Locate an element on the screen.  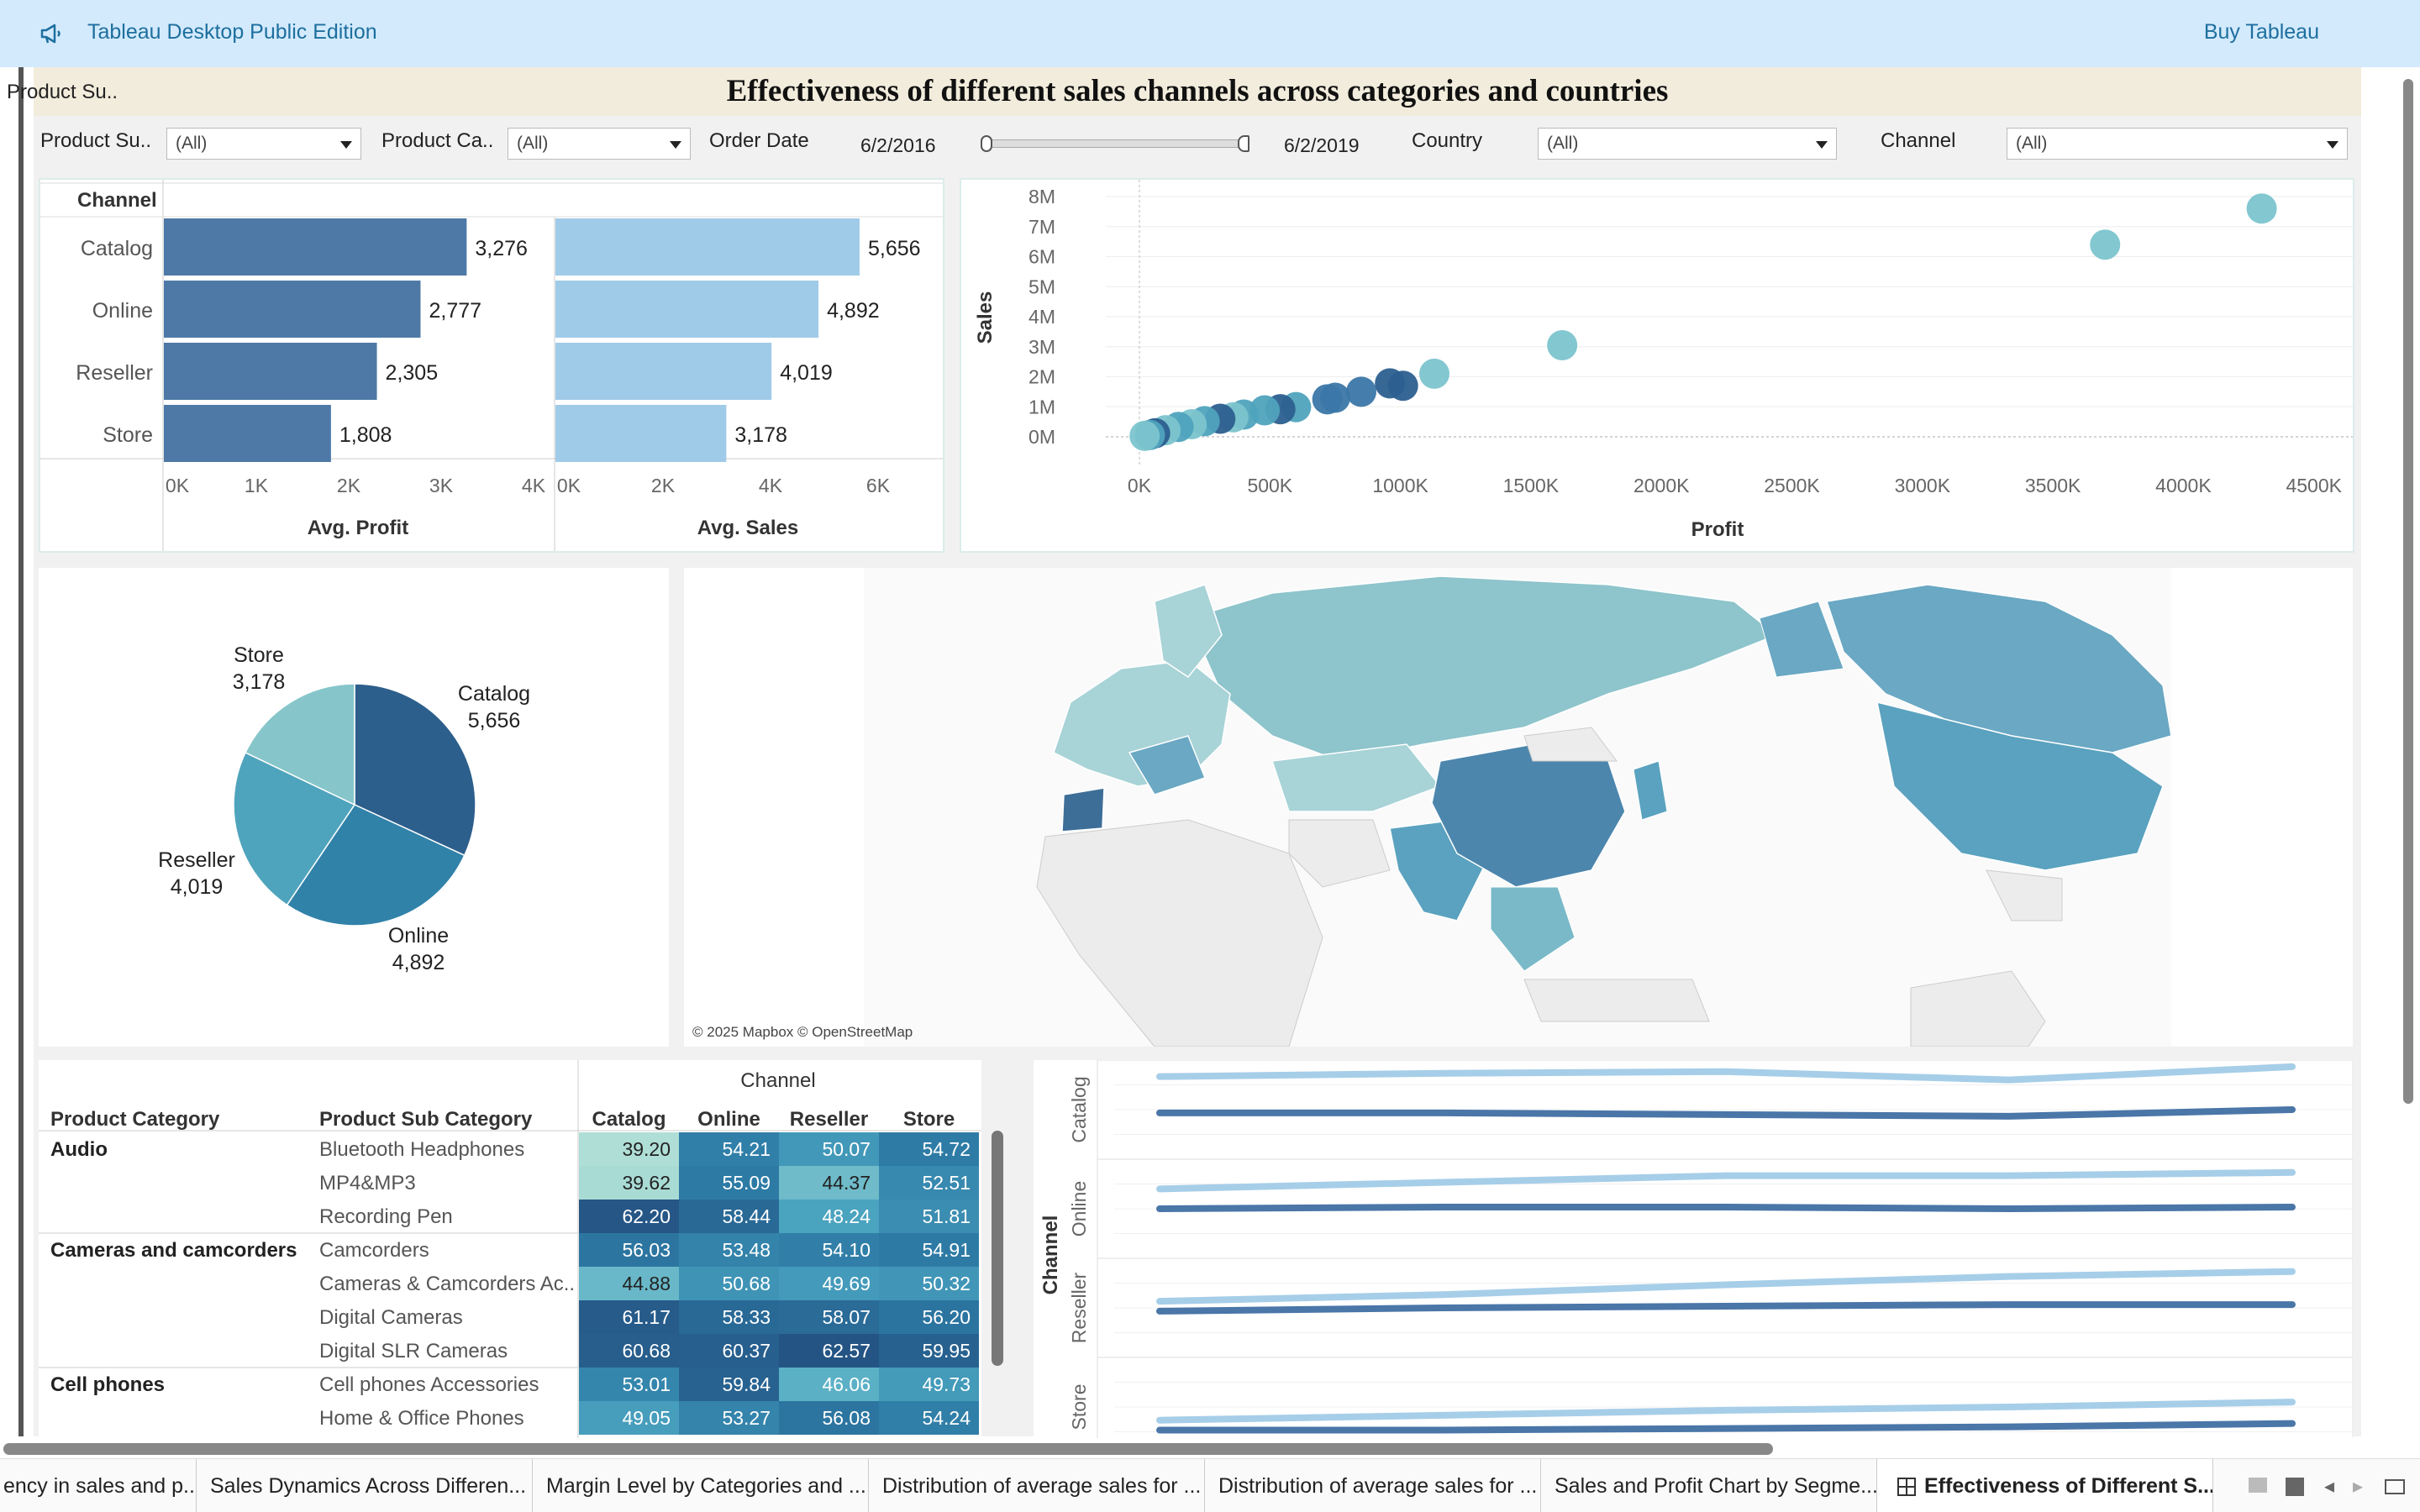
profit-tick-label: 3K is located at coordinates (441, 485).